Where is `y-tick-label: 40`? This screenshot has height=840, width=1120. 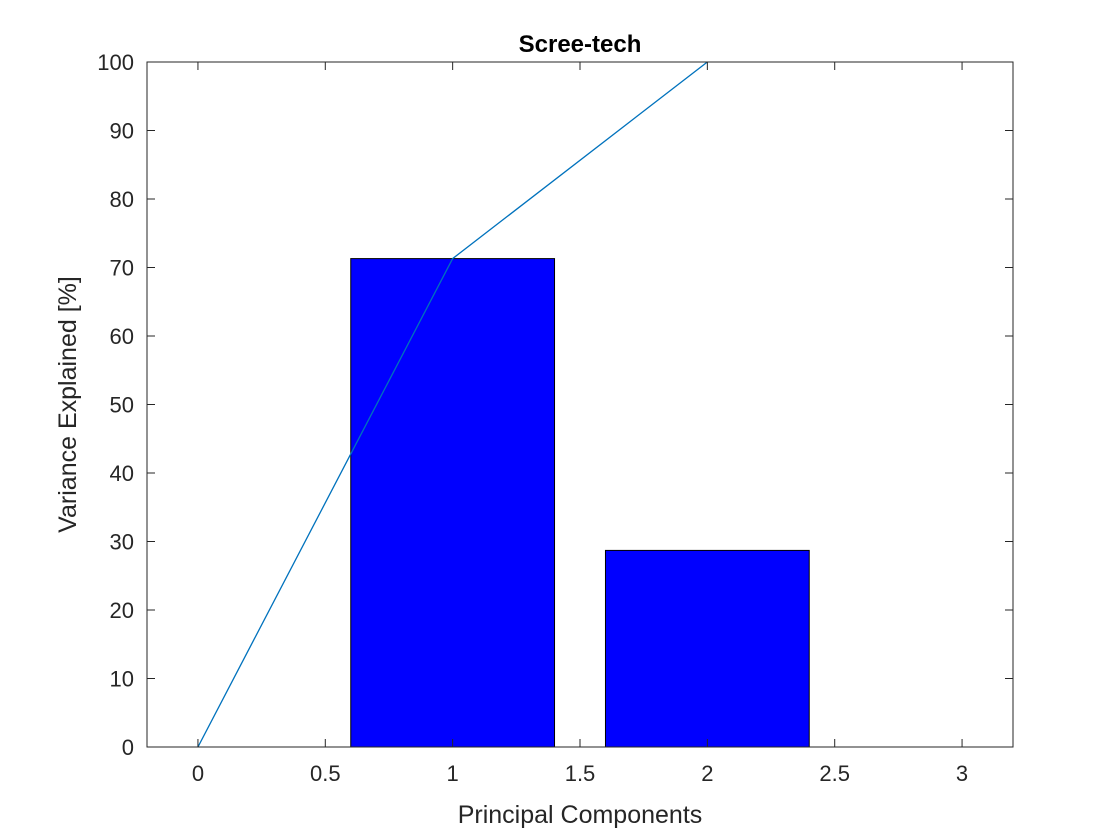 y-tick-label: 40 is located at coordinates (122, 473).